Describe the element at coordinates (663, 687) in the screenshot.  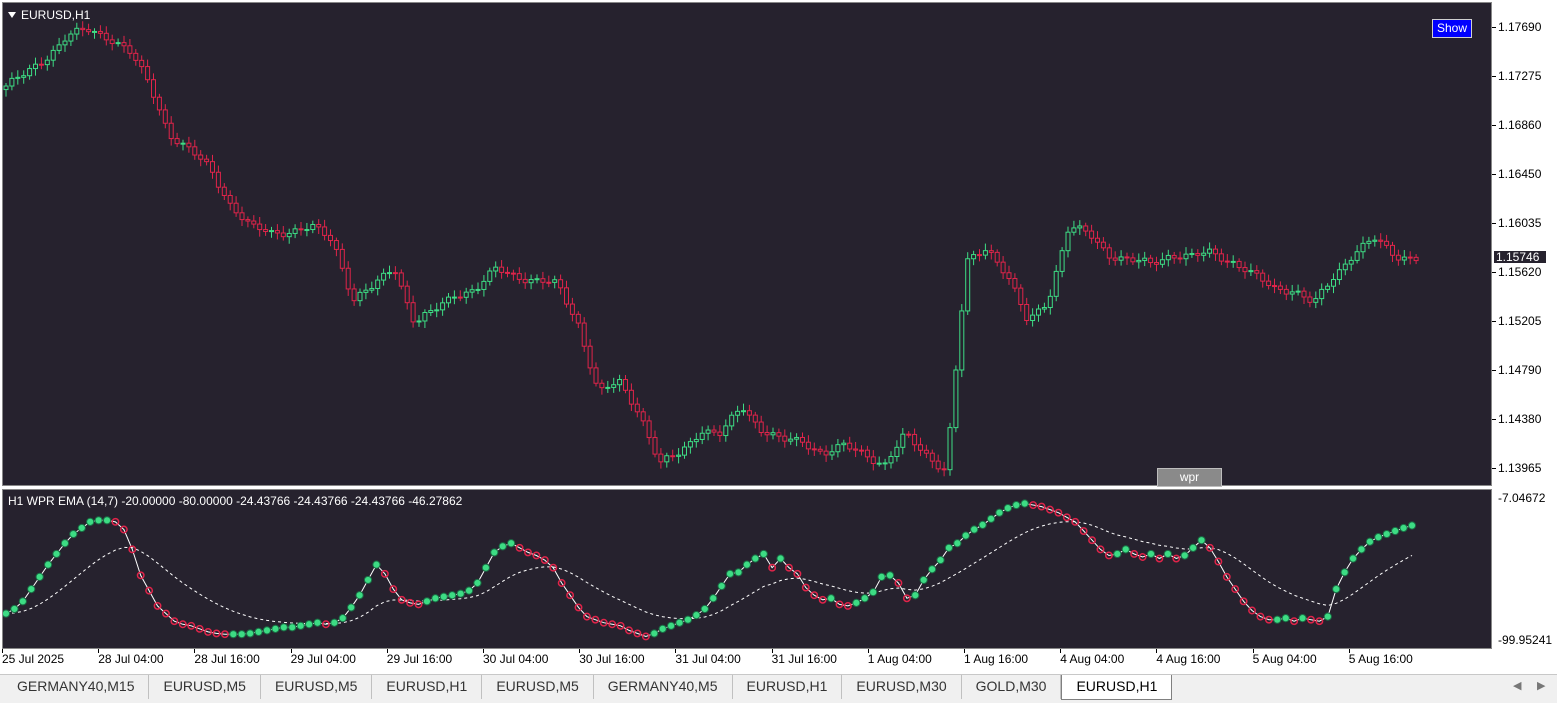
I see `chart-tab: GERMANY40,M5` at that location.